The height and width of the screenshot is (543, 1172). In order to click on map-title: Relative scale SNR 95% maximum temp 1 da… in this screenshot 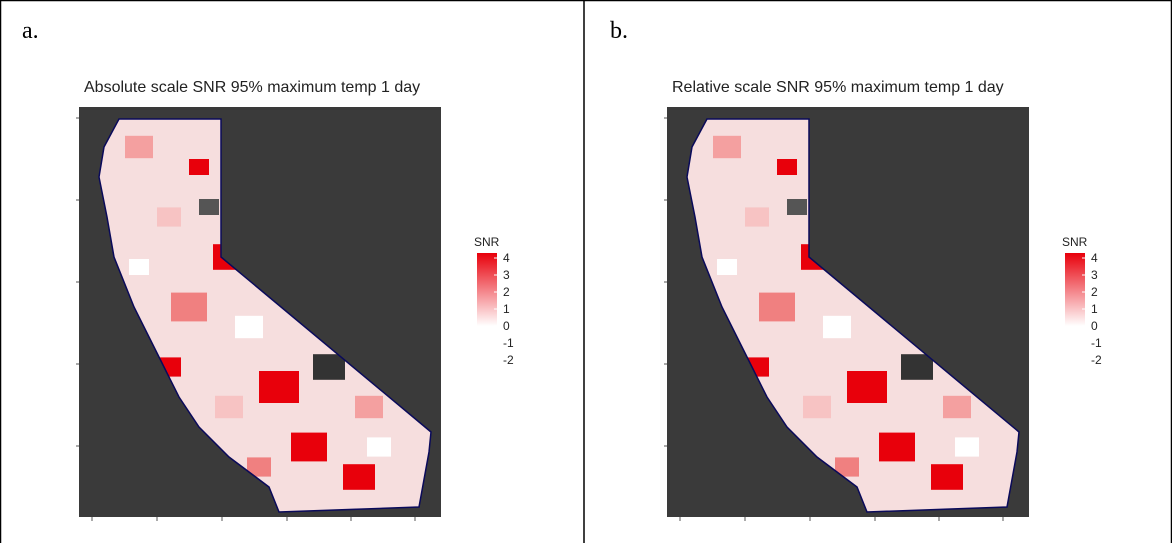, I will do `click(838, 87)`.